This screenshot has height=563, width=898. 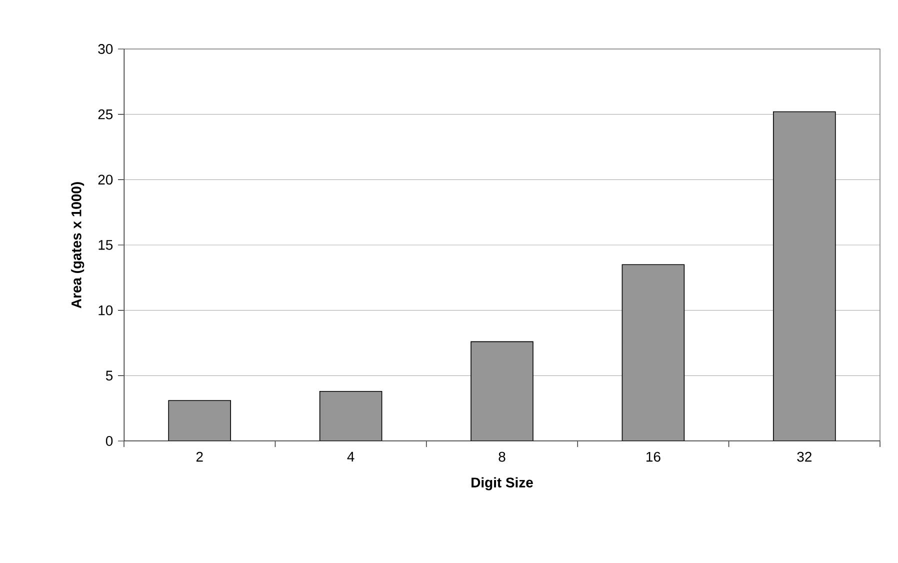 I want to click on y-tick-label: 15, so click(x=105, y=245).